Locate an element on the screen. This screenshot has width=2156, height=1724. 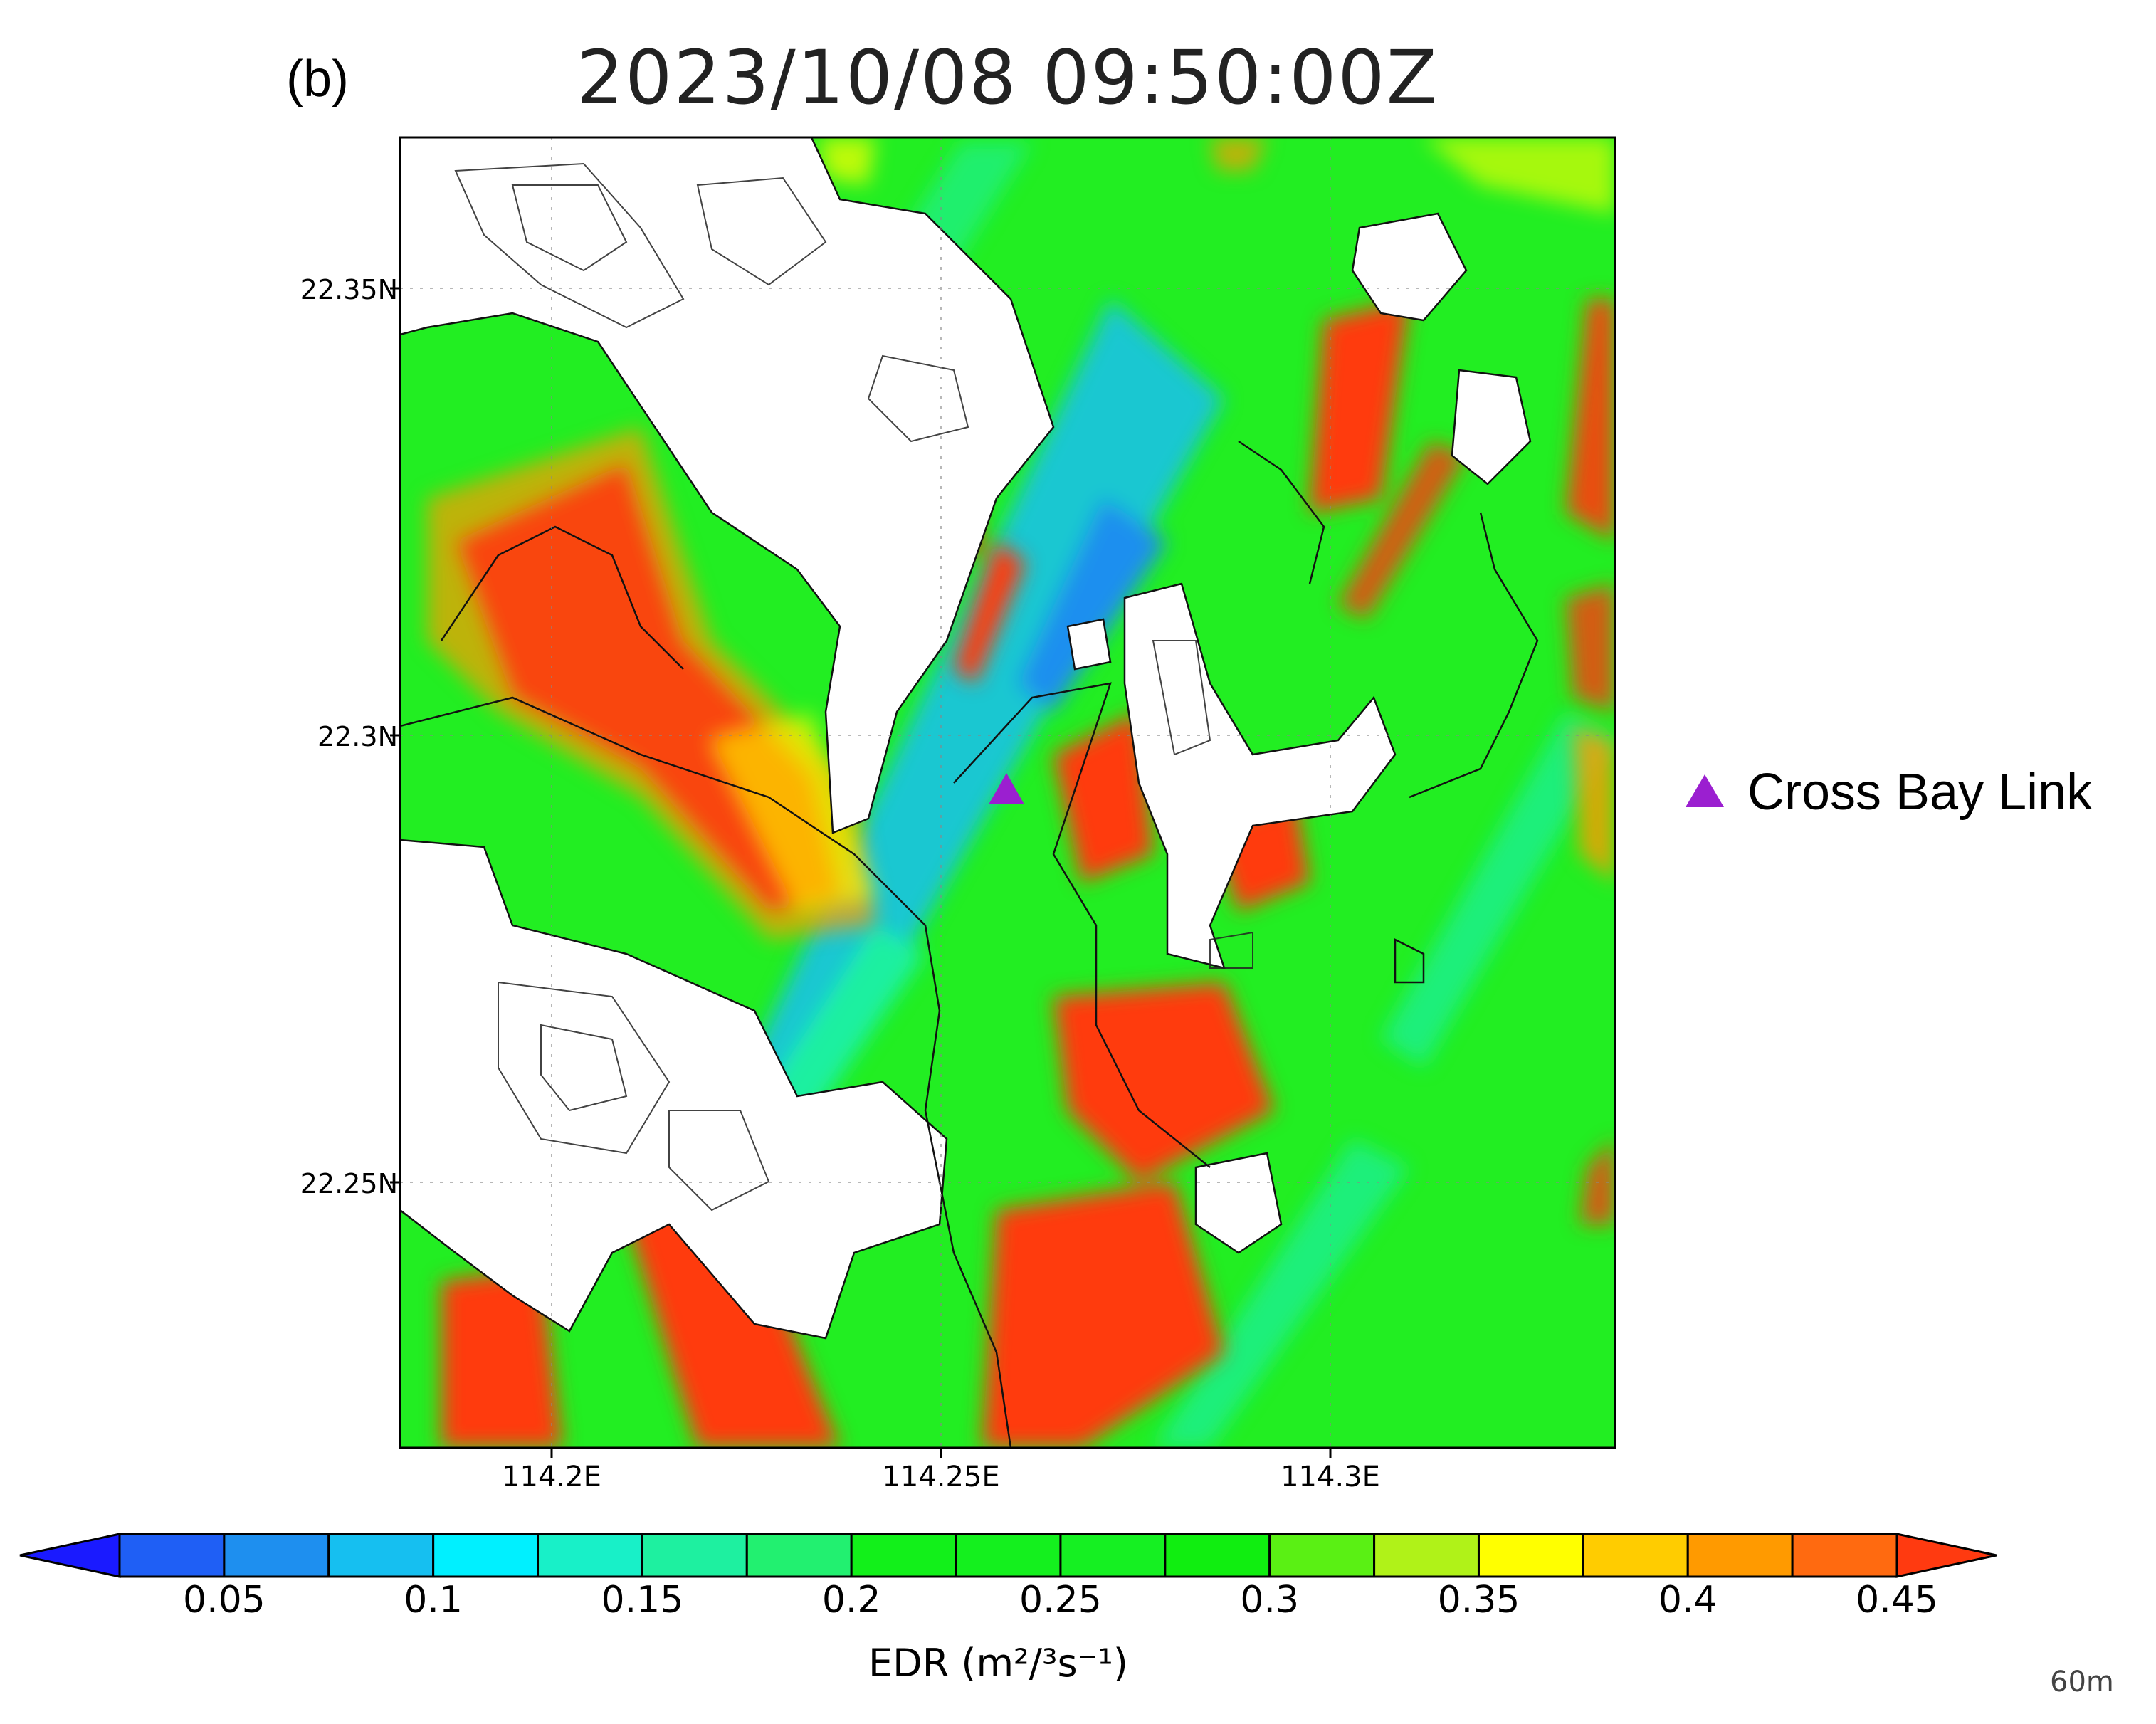
colorbar-tick-label: 0.4 is located at coordinates (1688, 1600).